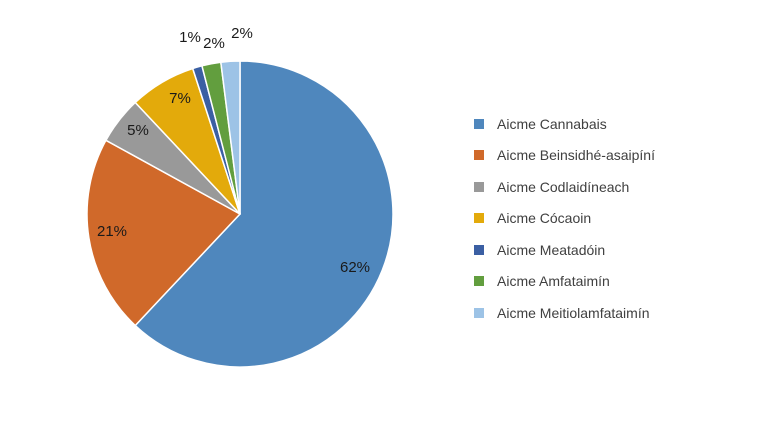 The image size is (781, 429). Describe the element at coordinates (573, 312) in the screenshot. I see `legend-label: Aicme Meitiolamfataimín` at that location.